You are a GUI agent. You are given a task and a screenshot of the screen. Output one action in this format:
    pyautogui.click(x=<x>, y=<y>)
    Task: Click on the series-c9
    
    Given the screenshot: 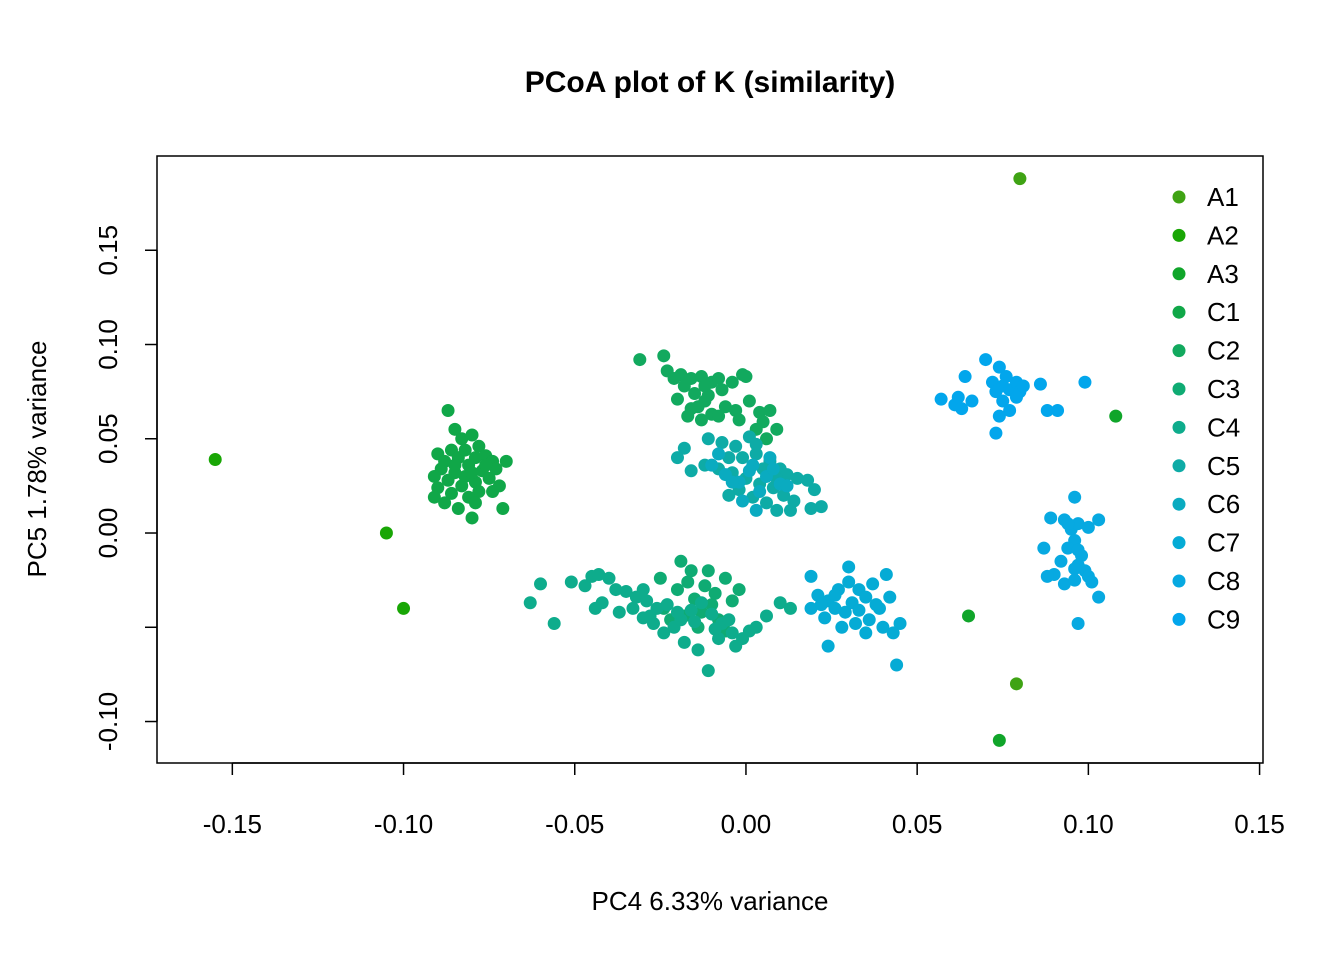 What is the action you would take?
    pyautogui.click(x=1013, y=396)
    